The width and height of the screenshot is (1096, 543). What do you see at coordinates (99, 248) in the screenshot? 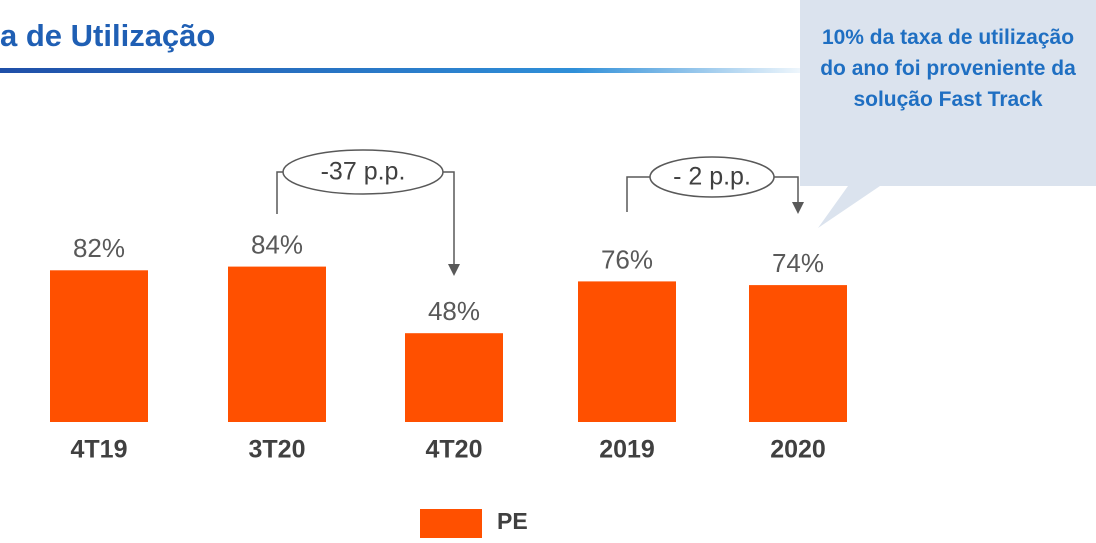
I see `value-label: 82%` at bounding box center [99, 248].